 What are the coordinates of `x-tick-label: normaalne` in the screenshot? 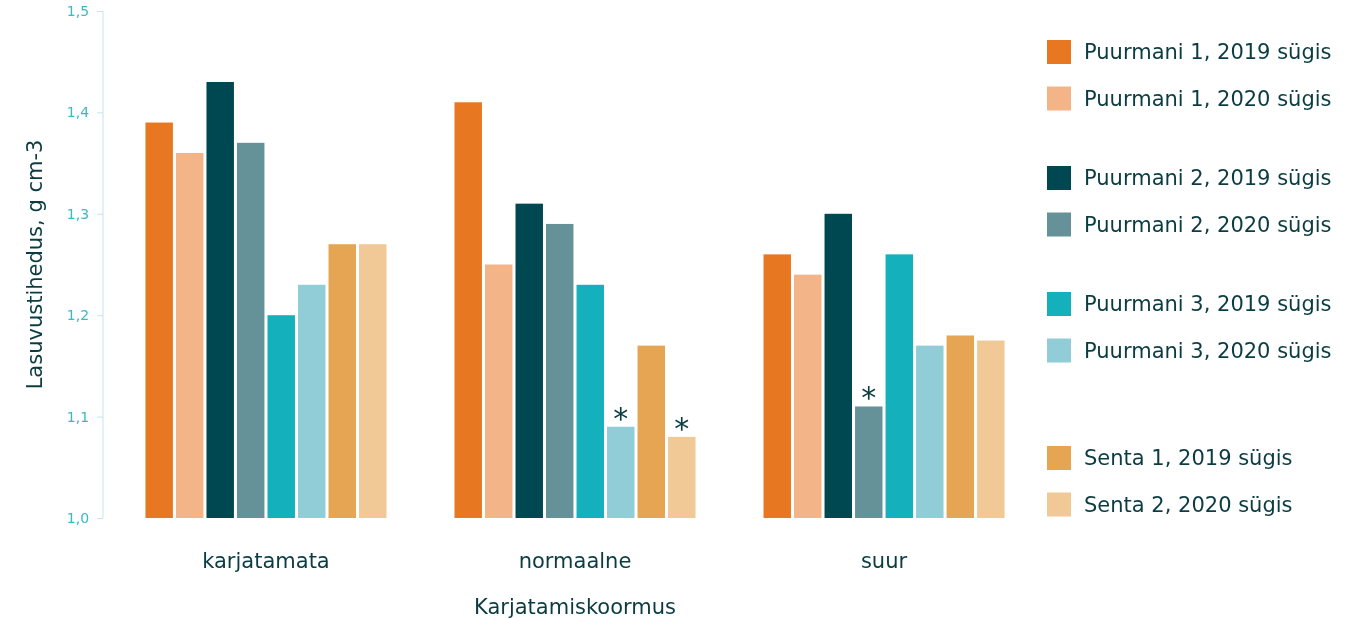 It's located at (575, 561).